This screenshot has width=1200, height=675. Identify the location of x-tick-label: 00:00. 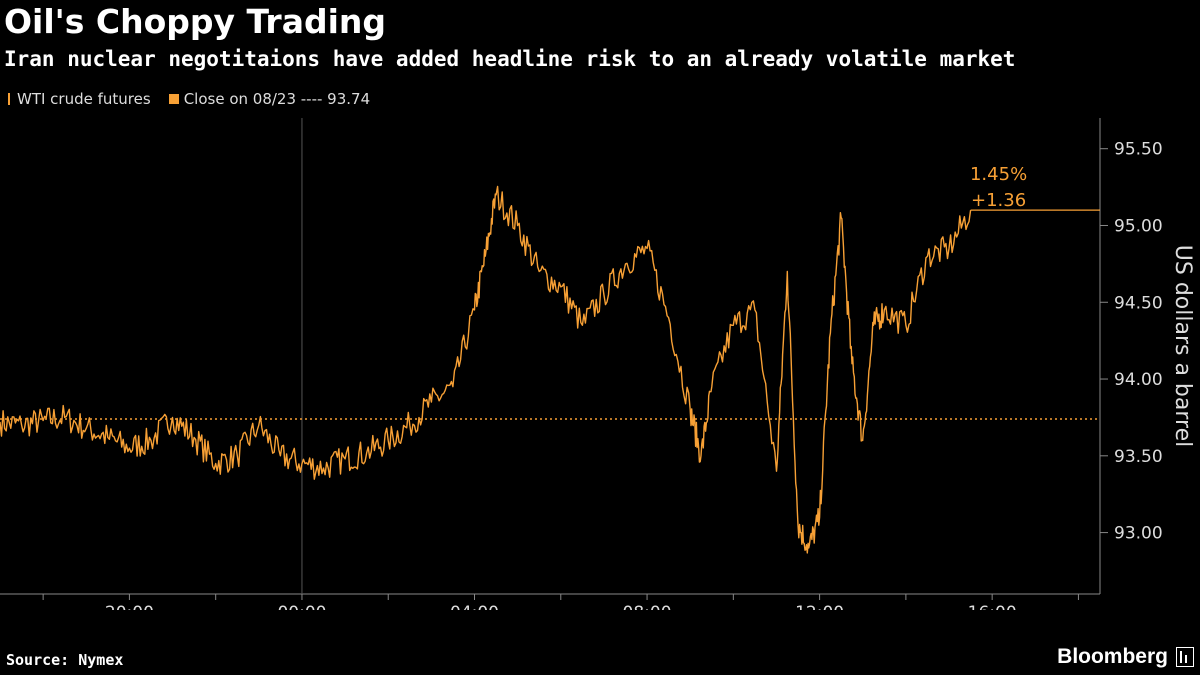
(301, 606).